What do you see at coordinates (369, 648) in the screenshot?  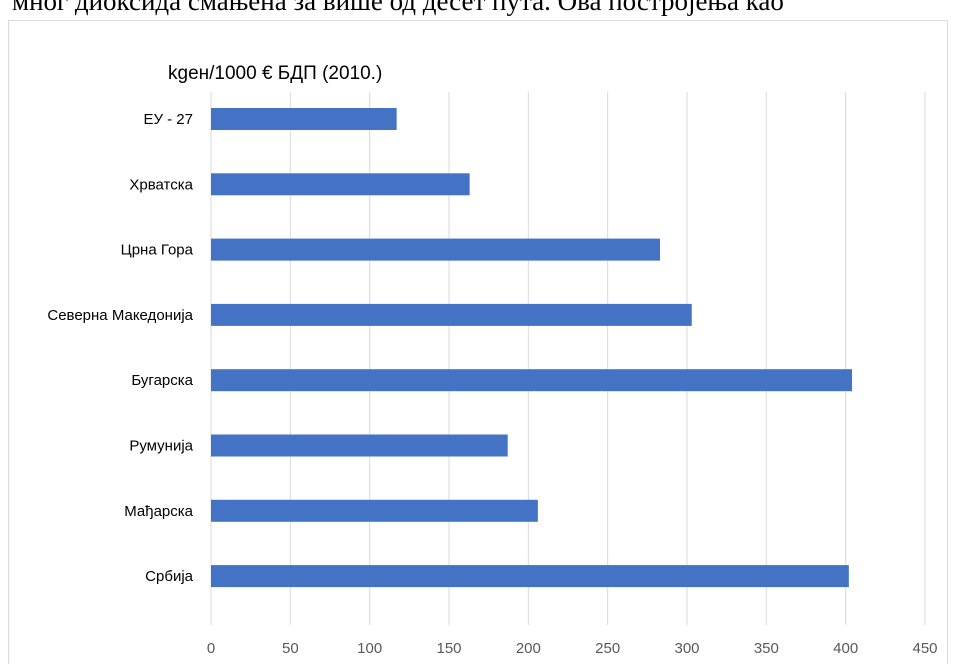 I see `x-tick-label: 100` at bounding box center [369, 648].